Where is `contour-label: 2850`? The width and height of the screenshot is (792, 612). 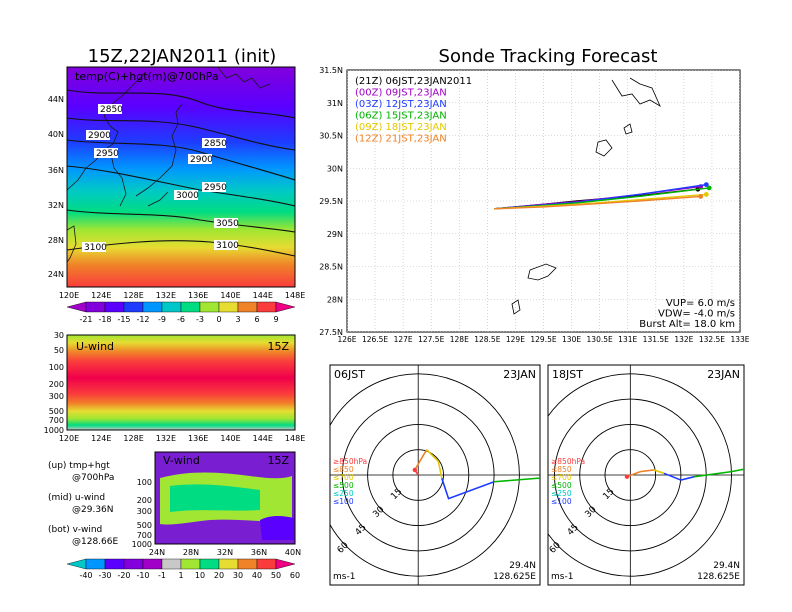
contour-label: 2850 is located at coordinates (215, 144).